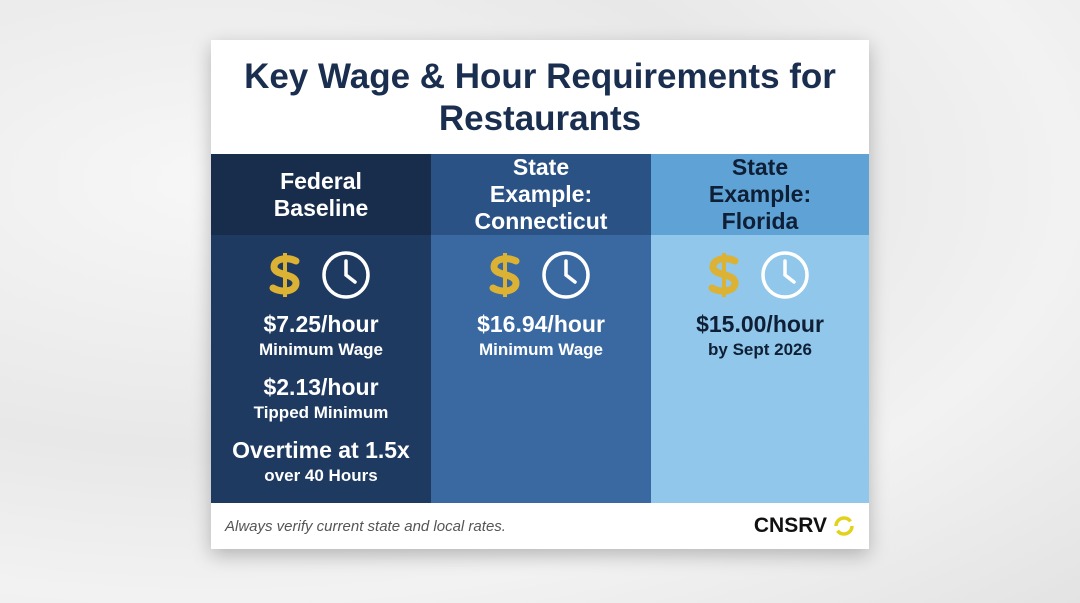  Describe the element at coordinates (760, 194) in the screenshot. I see `column-heading: State Example: Florida` at that location.